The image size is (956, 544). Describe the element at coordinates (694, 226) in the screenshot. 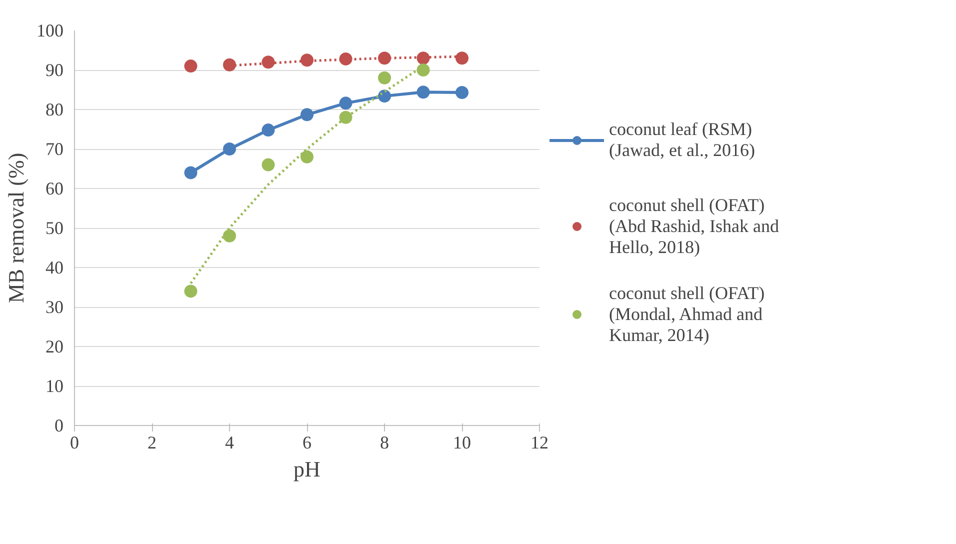

I see `legend-label: coconut shell (OFAT) (Abd Rashid, Ishak and Hello, 2018)` at that location.